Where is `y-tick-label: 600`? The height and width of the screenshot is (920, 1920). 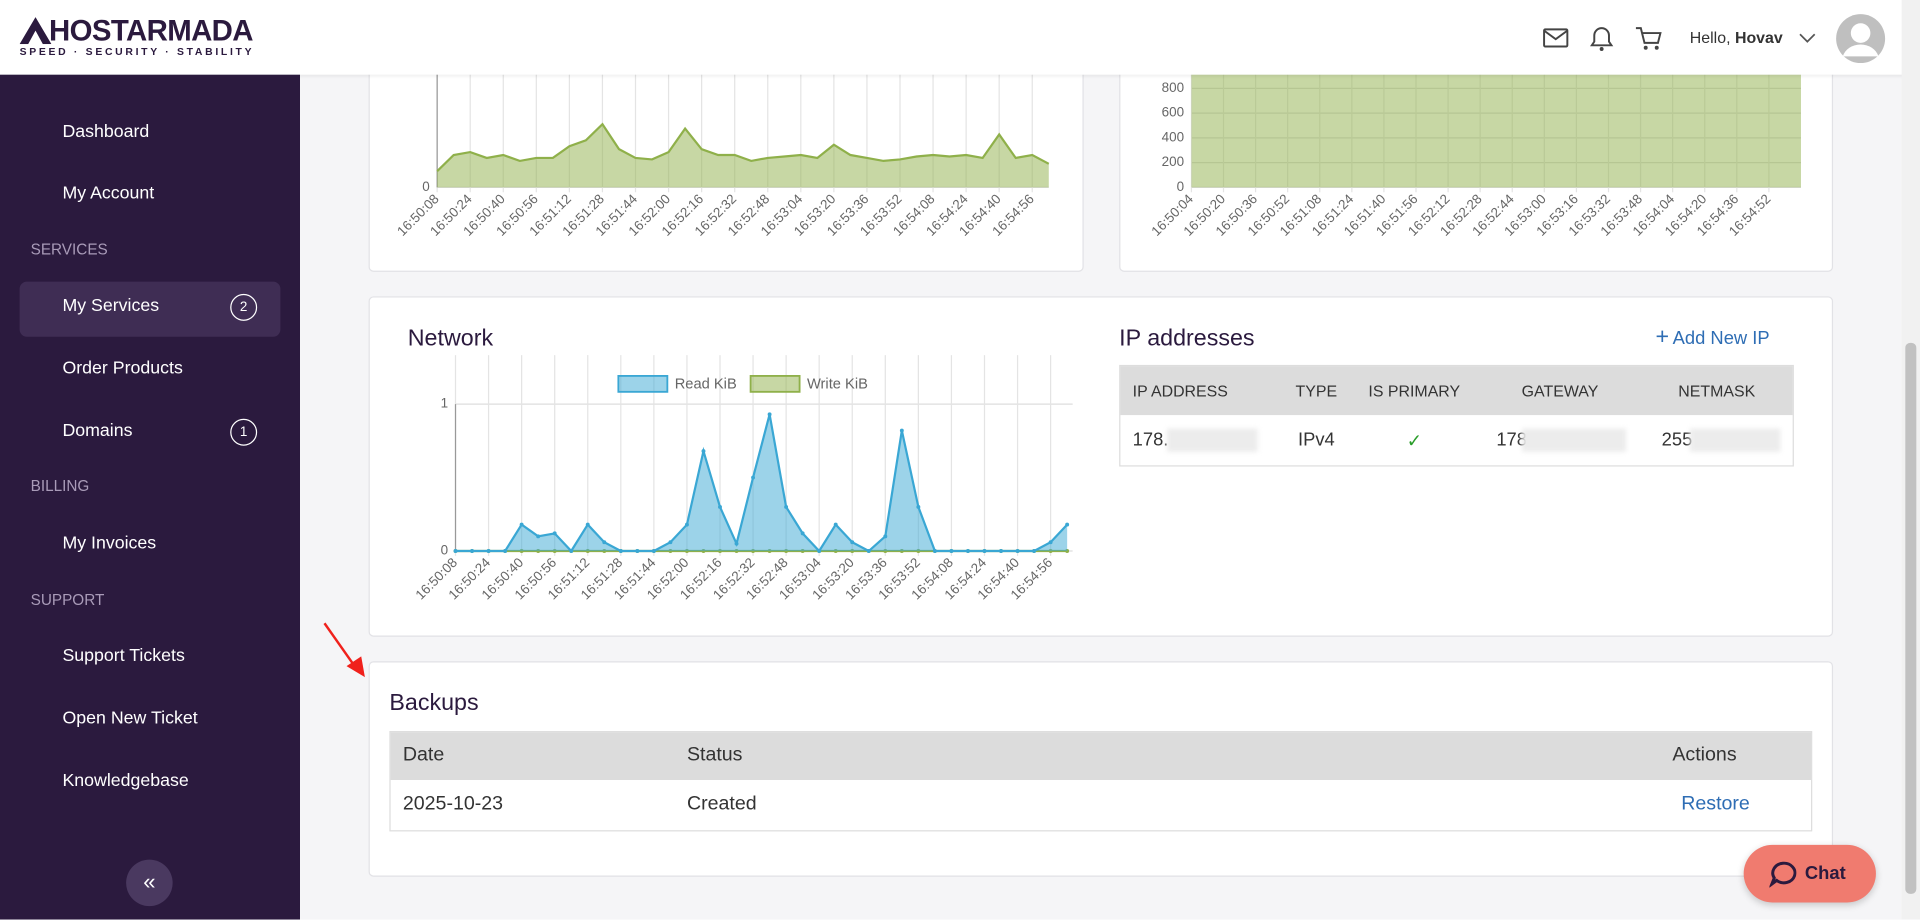 y-tick-label: 600 is located at coordinates (1173, 112).